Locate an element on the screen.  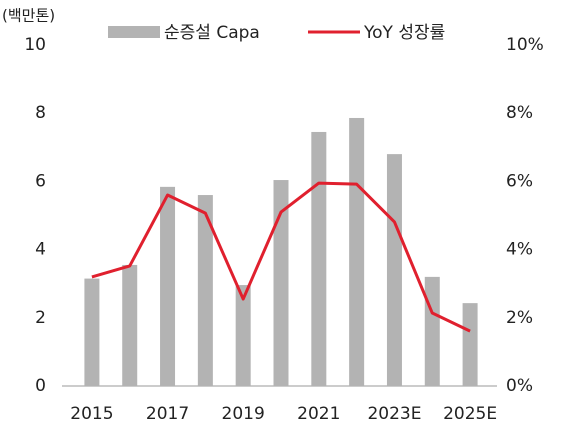
y2-tick-label: 10% is located at coordinates (525, 45).